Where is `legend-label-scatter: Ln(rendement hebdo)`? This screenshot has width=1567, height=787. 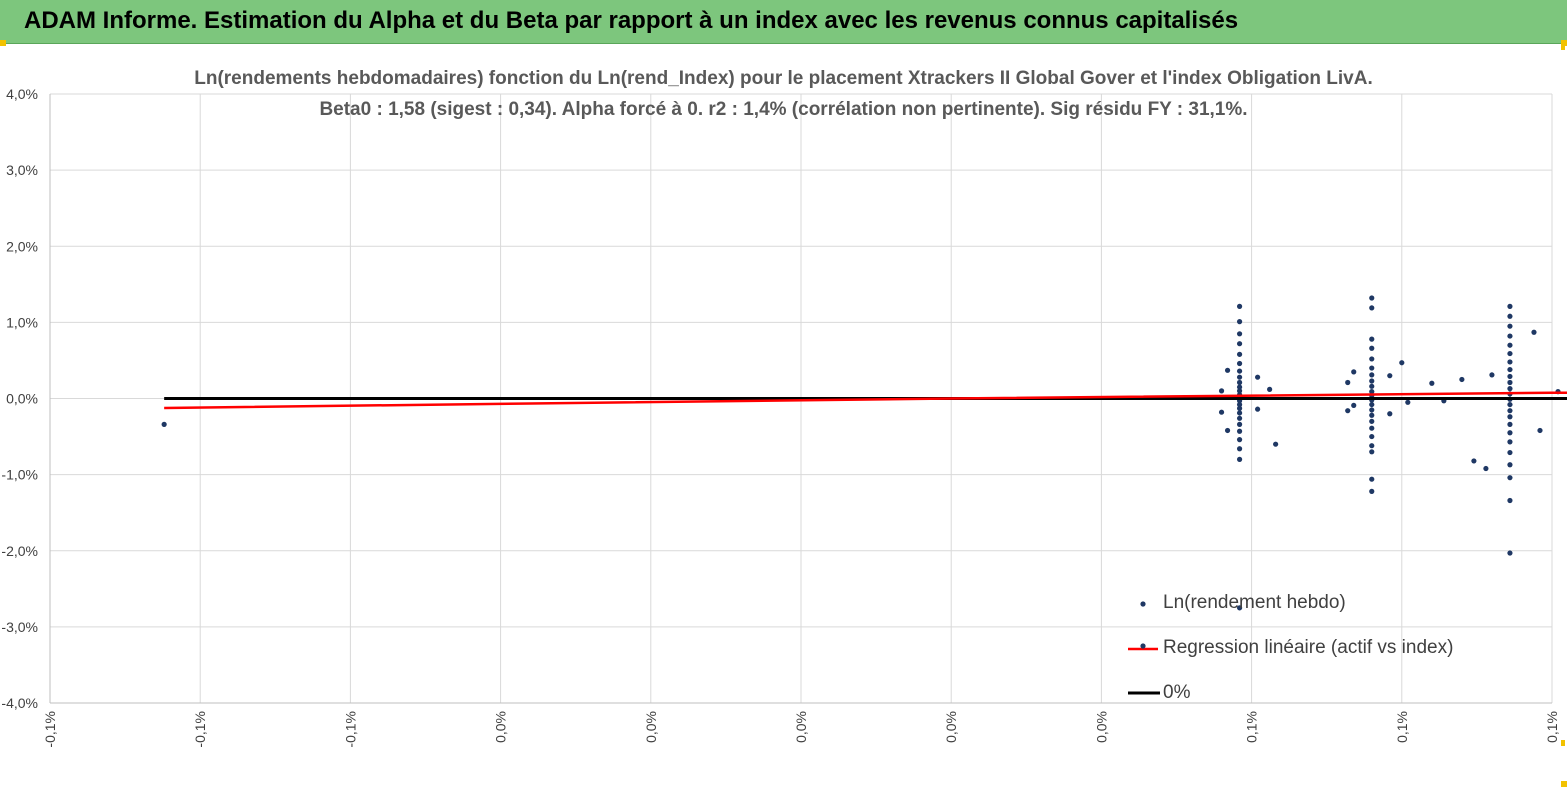
legend-label-scatter: Ln(rendement hebdo) is located at coordinates (1254, 602).